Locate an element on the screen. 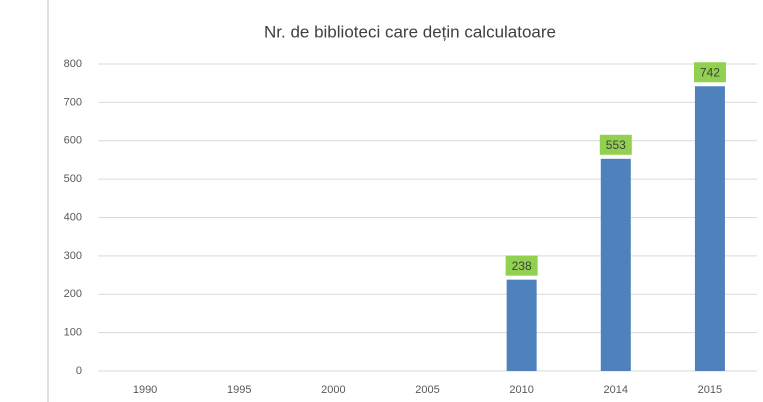  y-tick-label: 700 is located at coordinates (73, 102).